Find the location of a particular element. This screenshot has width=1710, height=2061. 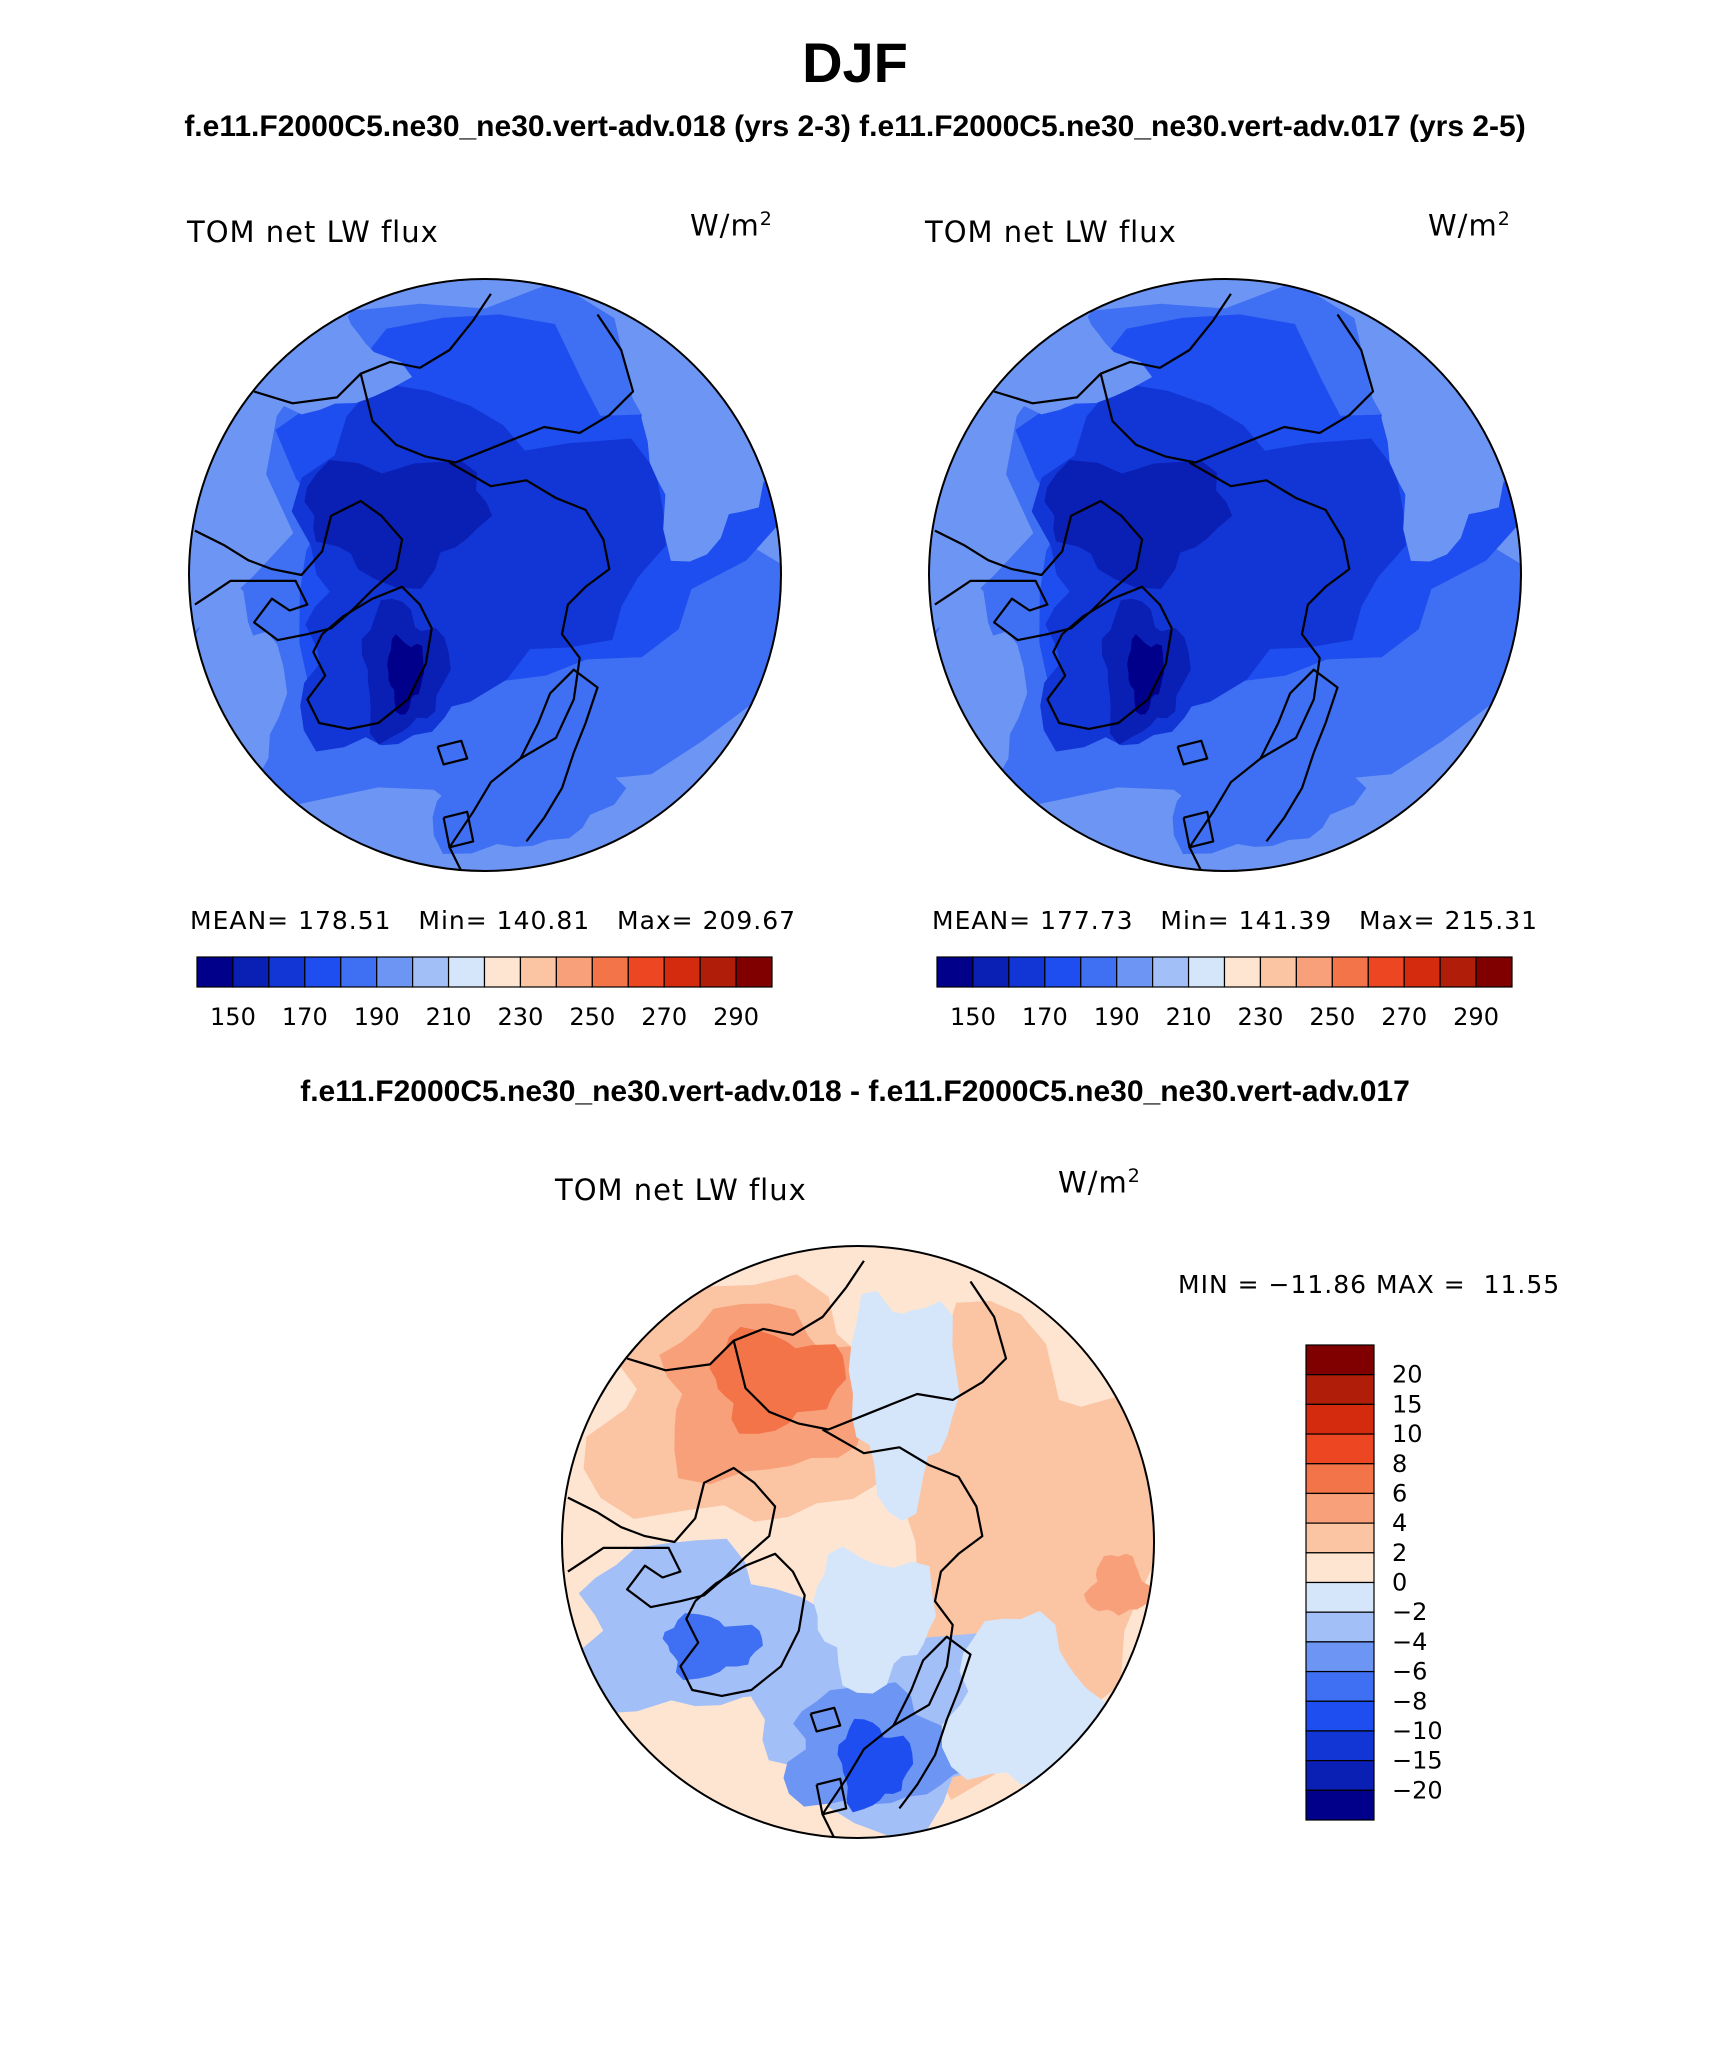

map-difference-border is located at coordinates (858, 1542).